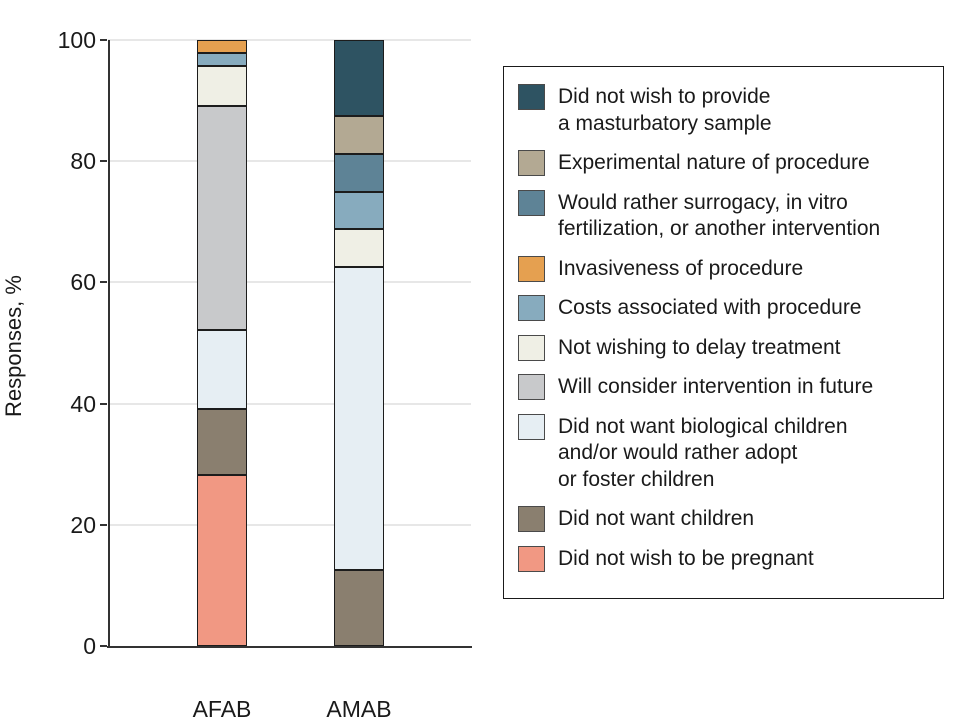  I want to click on legend-swatch-invasiveness-of-procedure, so click(531, 268).